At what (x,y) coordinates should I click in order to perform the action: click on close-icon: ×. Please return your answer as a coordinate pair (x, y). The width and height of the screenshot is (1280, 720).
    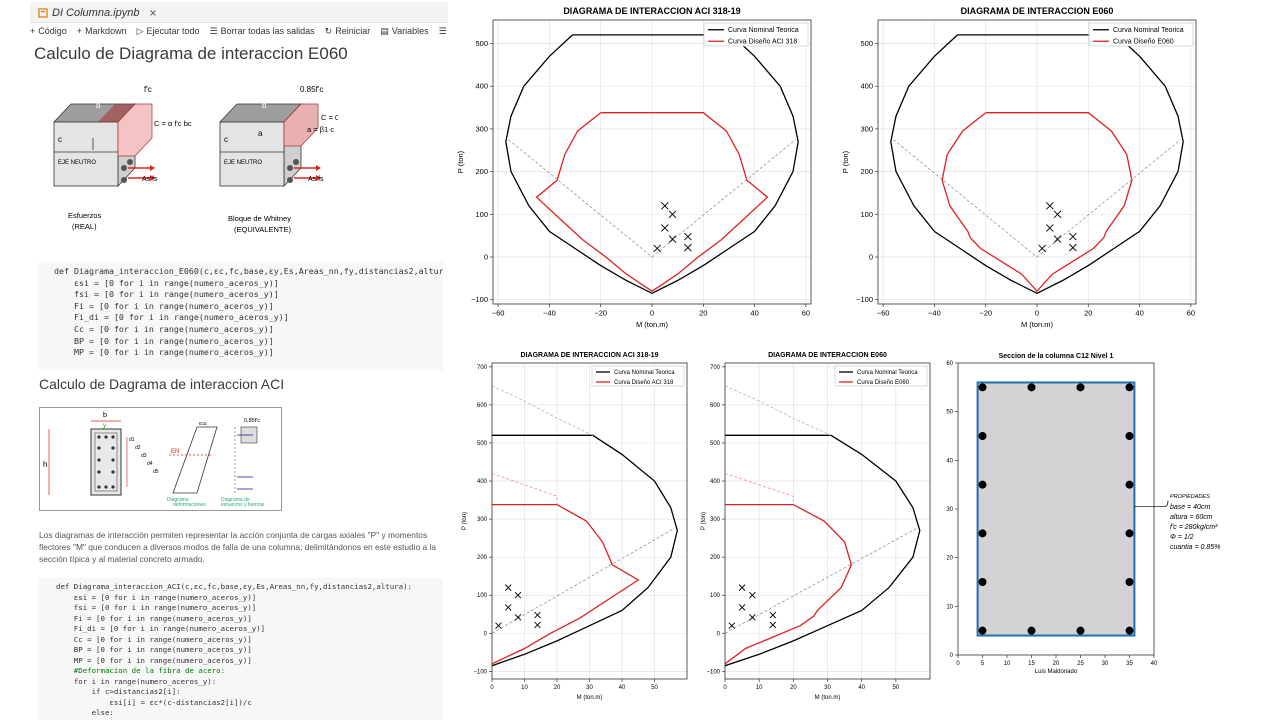
    Looking at the image, I should click on (153, 13).